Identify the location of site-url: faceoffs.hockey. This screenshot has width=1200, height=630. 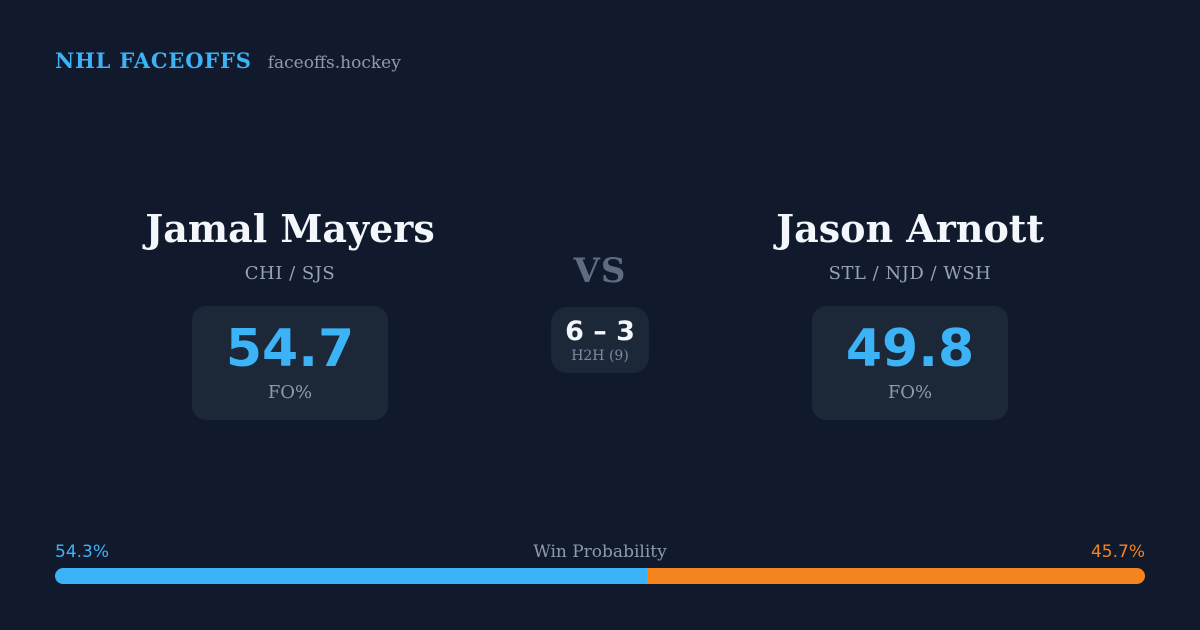
(334, 63).